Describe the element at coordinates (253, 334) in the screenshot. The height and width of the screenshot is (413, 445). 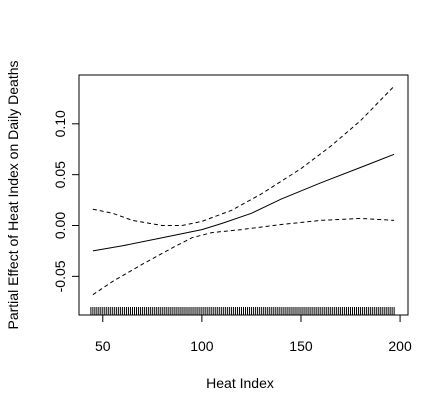
I see `x-axis: 50 100 150 200` at that location.